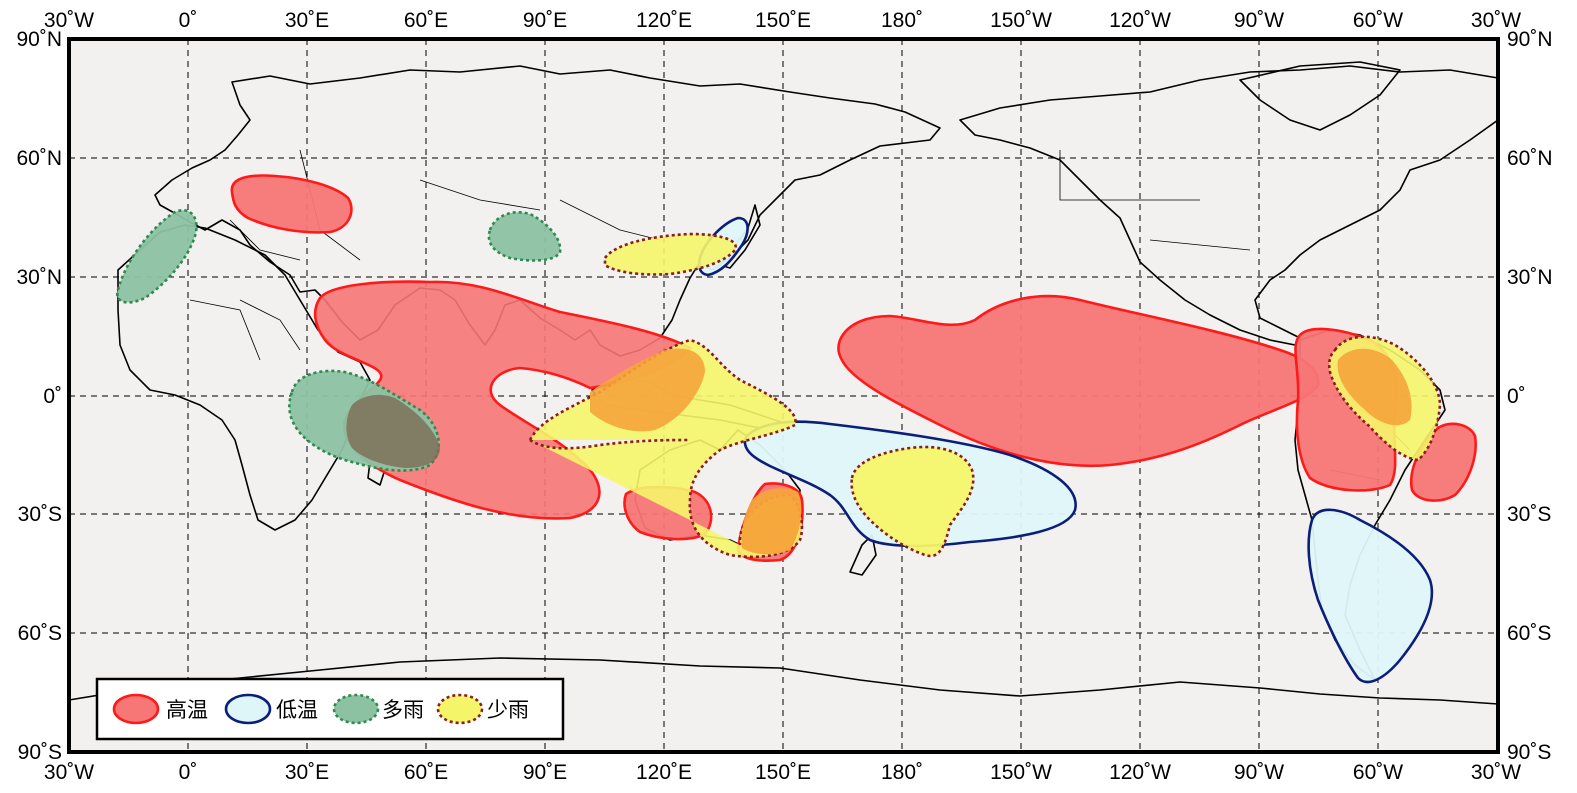 The image size is (1577, 793). Describe the element at coordinates (912, 501) in the screenshot. I see `dry-region-southwest-pacific` at that location.